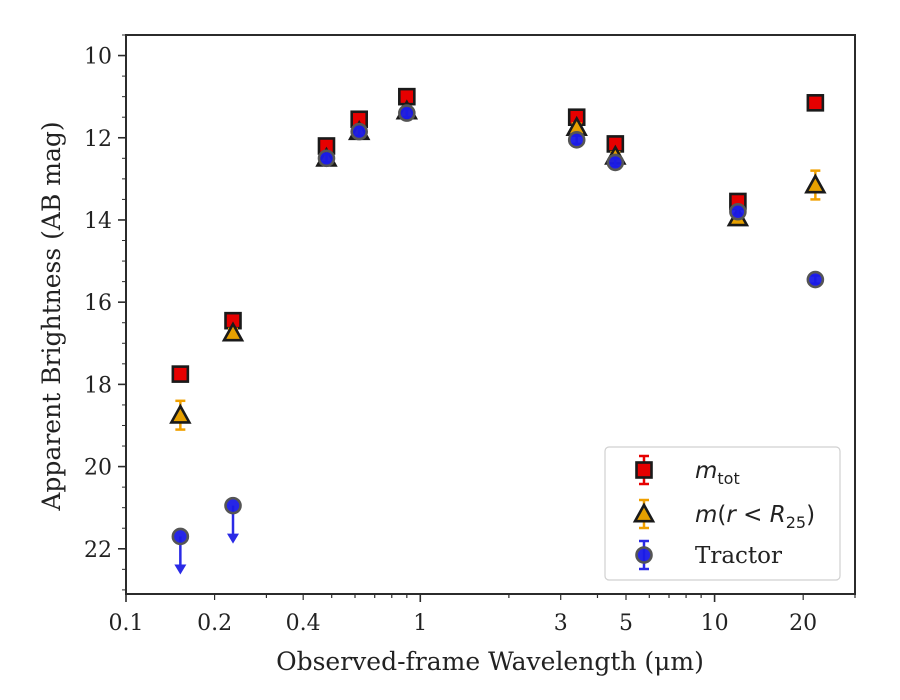 The width and height of the screenshot is (900, 700). I want to click on y-axis-ticks: 10 12 14 16 18 20 22, so click(105, 312).